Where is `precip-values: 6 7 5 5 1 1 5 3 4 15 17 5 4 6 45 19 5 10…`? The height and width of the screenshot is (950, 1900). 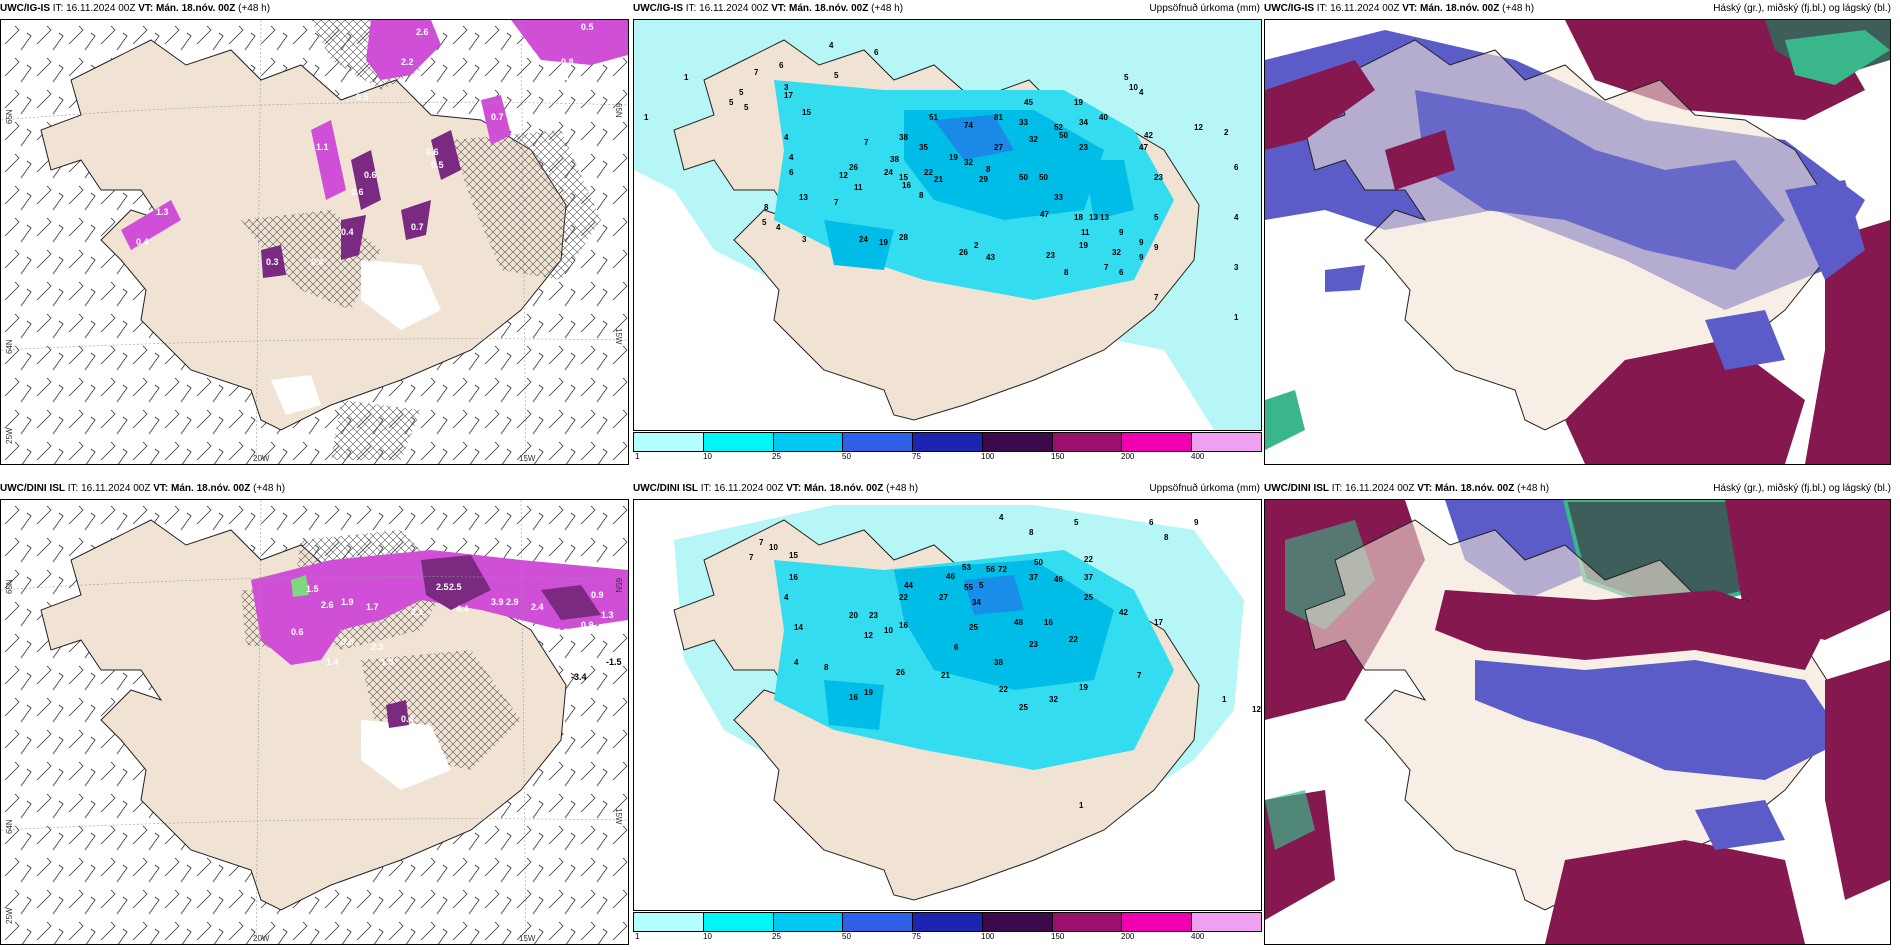
precip-values: 6 7 5 5 1 1 5 3 4 15 17 5 4 6 45 19 5 10… is located at coordinates (941, 181).